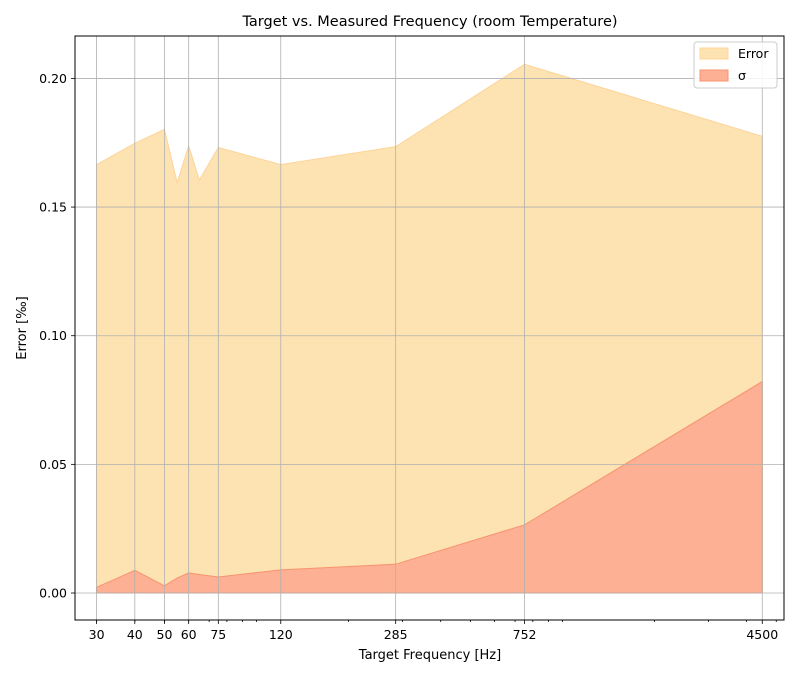 This screenshot has width=800, height=681. What do you see at coordinates (53, 335) in the screenshot?
I see `y-tick-label-2: 0.10` at bounding box center [53, 335].